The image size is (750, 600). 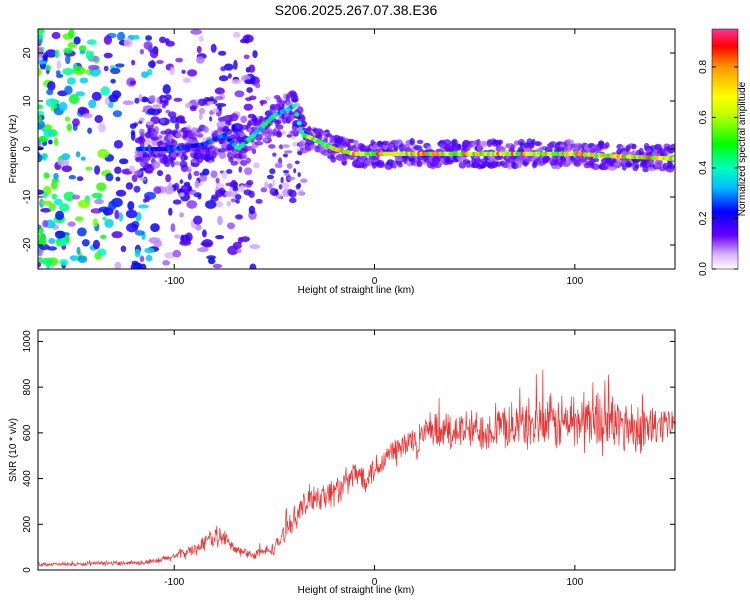 I want to click on snr-xlabel: Height of straight line (km), so click(x=356, y=590).